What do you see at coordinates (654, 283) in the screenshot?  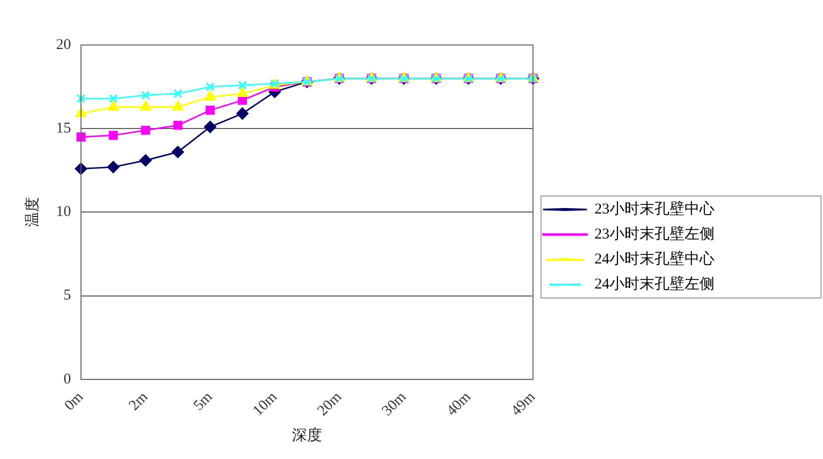 I see `legend-label: 24小时末孔壁左侧` at bounding box center [654, 283].